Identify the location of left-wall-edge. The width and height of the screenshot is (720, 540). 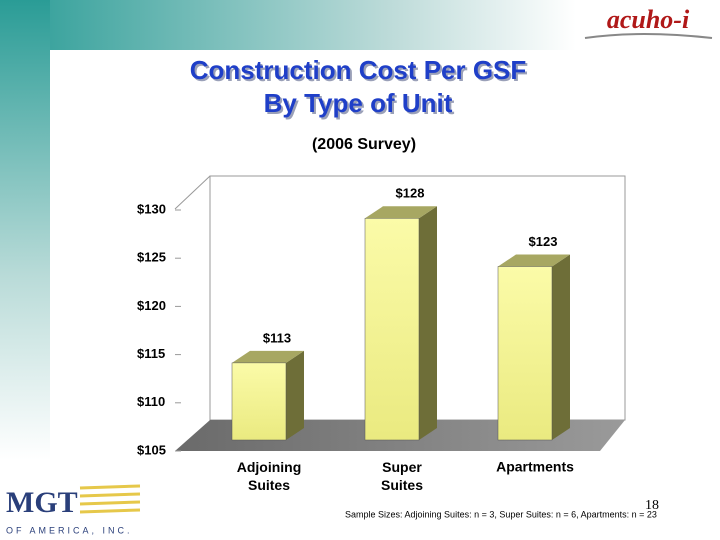
(192, 192).